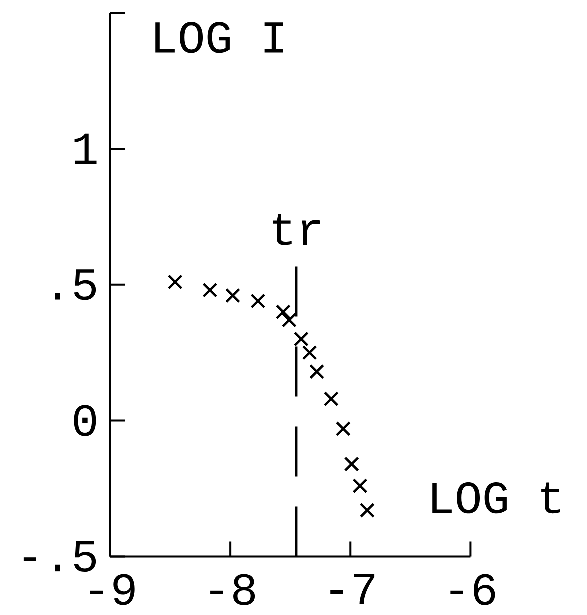 The image size is (587, 615). Describe the element at coordinates (352, 589) in the screenshot. I see `x-tick-label: -7` at that location.